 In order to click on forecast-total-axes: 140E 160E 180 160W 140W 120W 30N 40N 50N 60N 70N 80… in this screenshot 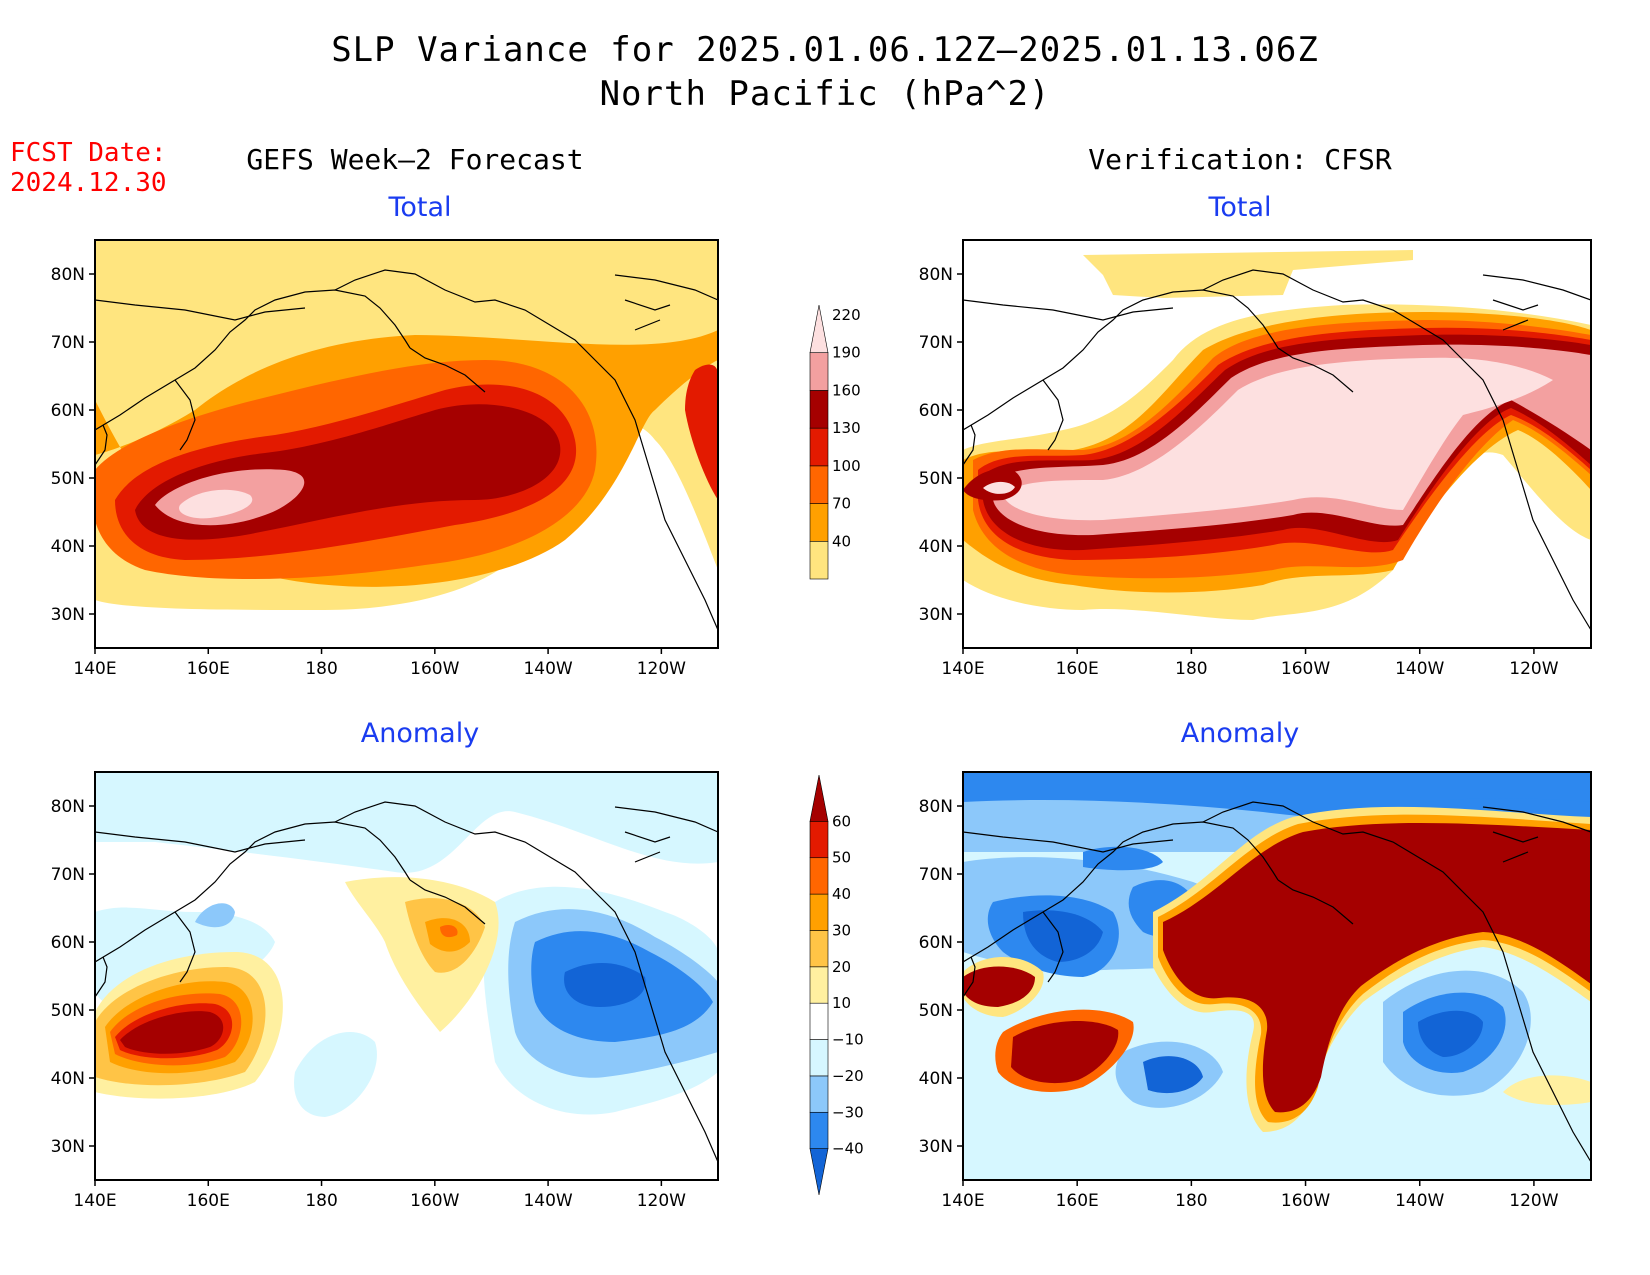, I will do `click(369, 472)`.